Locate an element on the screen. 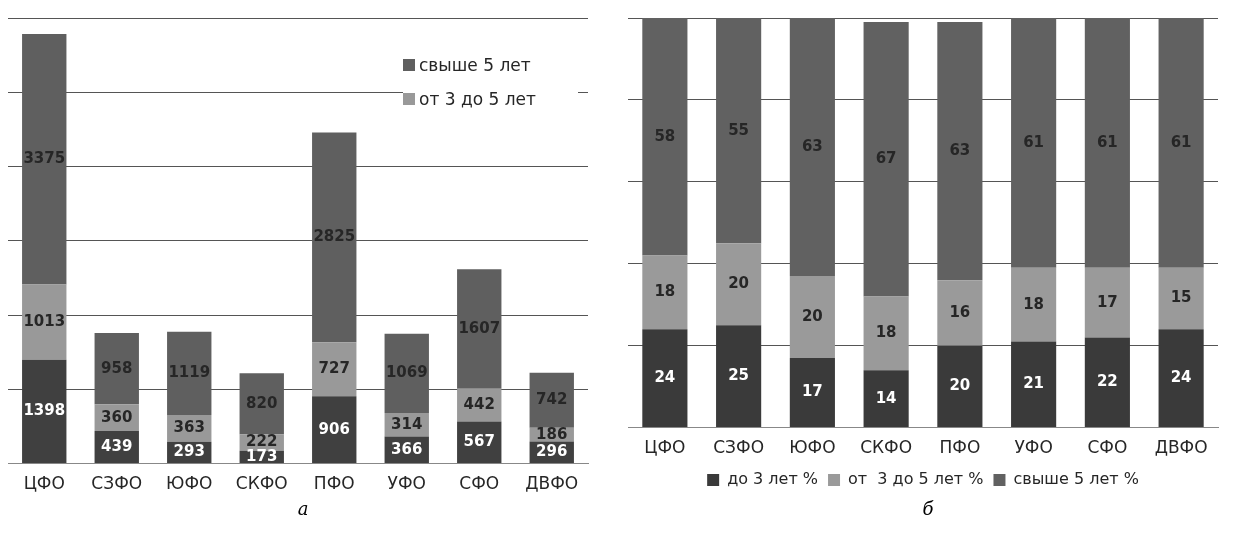  data-label: 173 is located at coordinates (262, 455).